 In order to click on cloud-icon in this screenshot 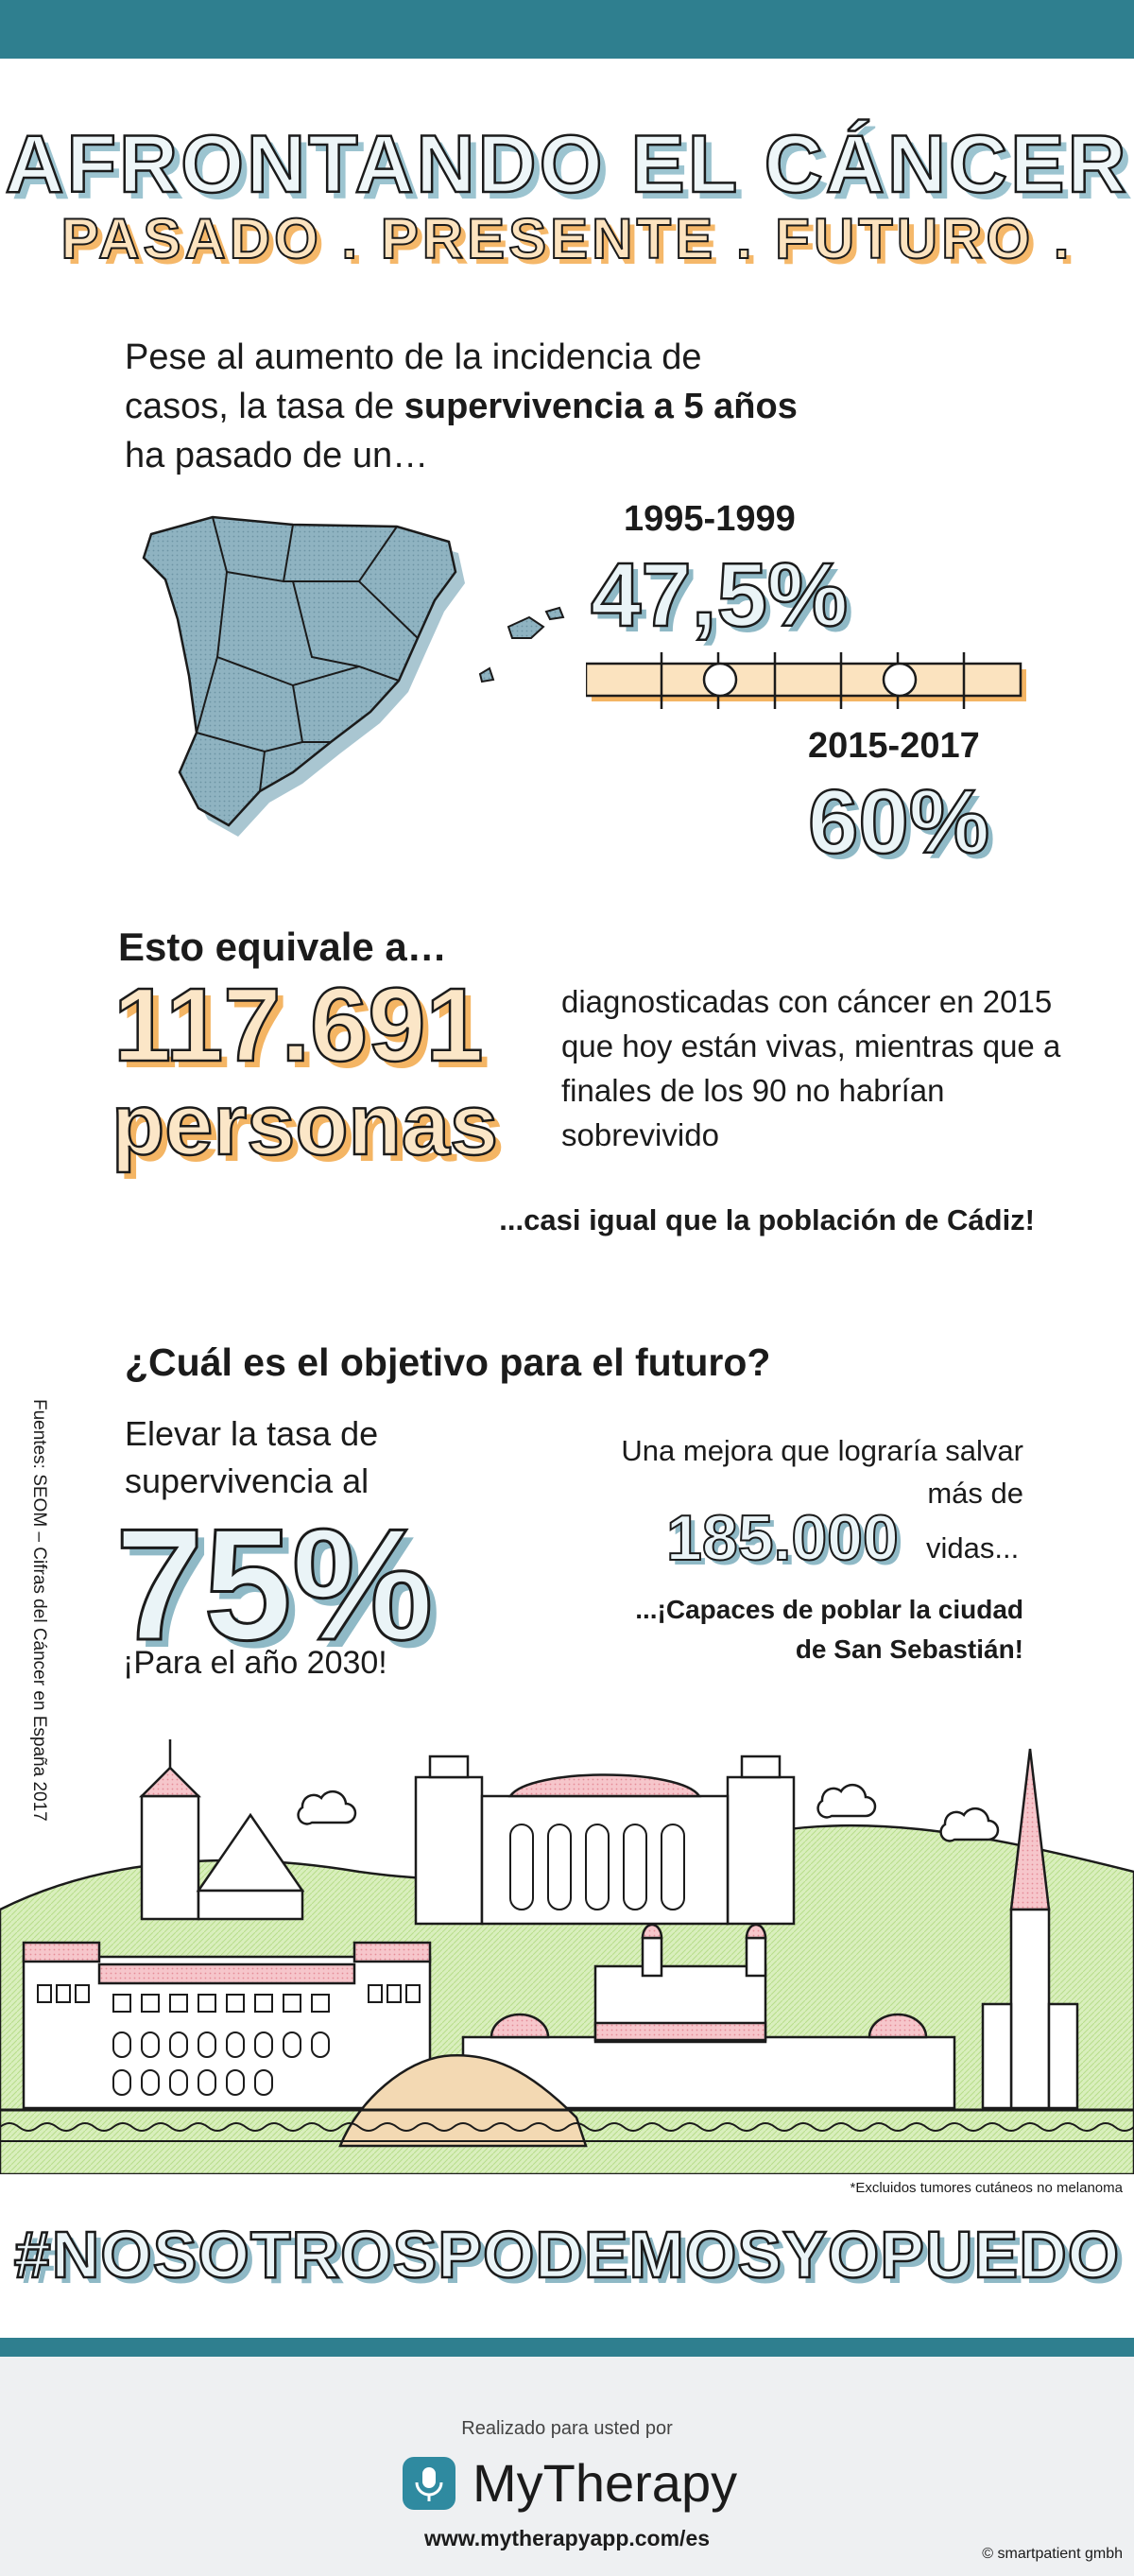, I will do `click(648, 1813)`.